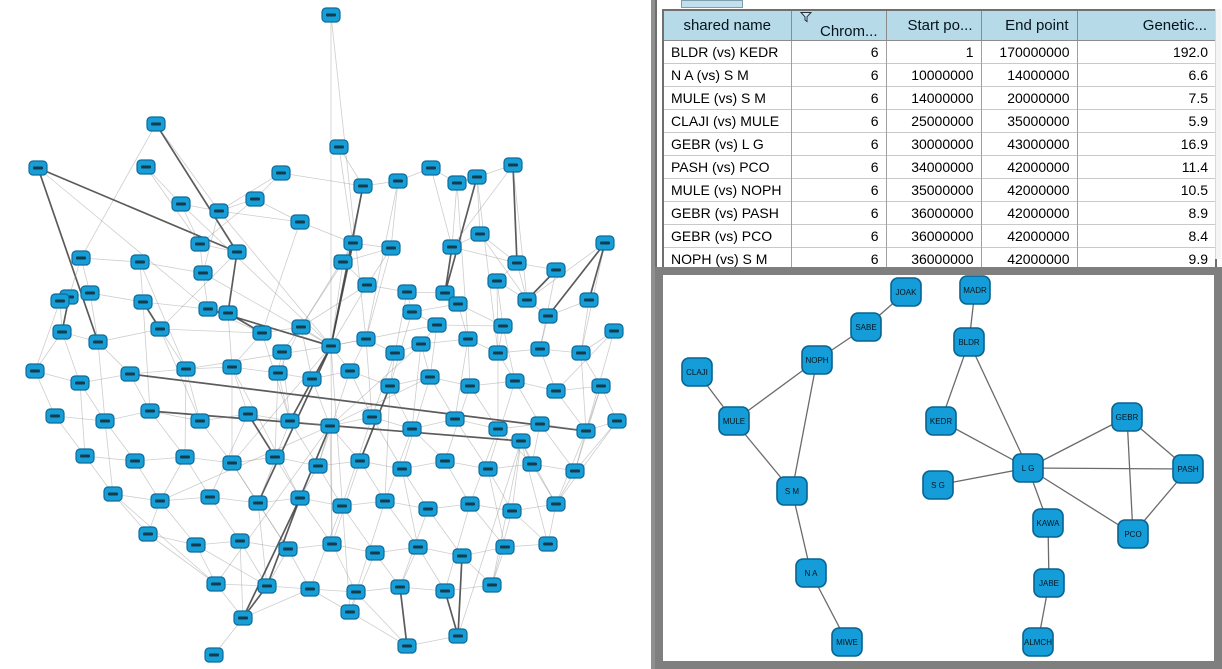 The image size is (1222, 669). I want to click on cell-shared-name: CLAJI (vs) MULE, so click(727, 121).